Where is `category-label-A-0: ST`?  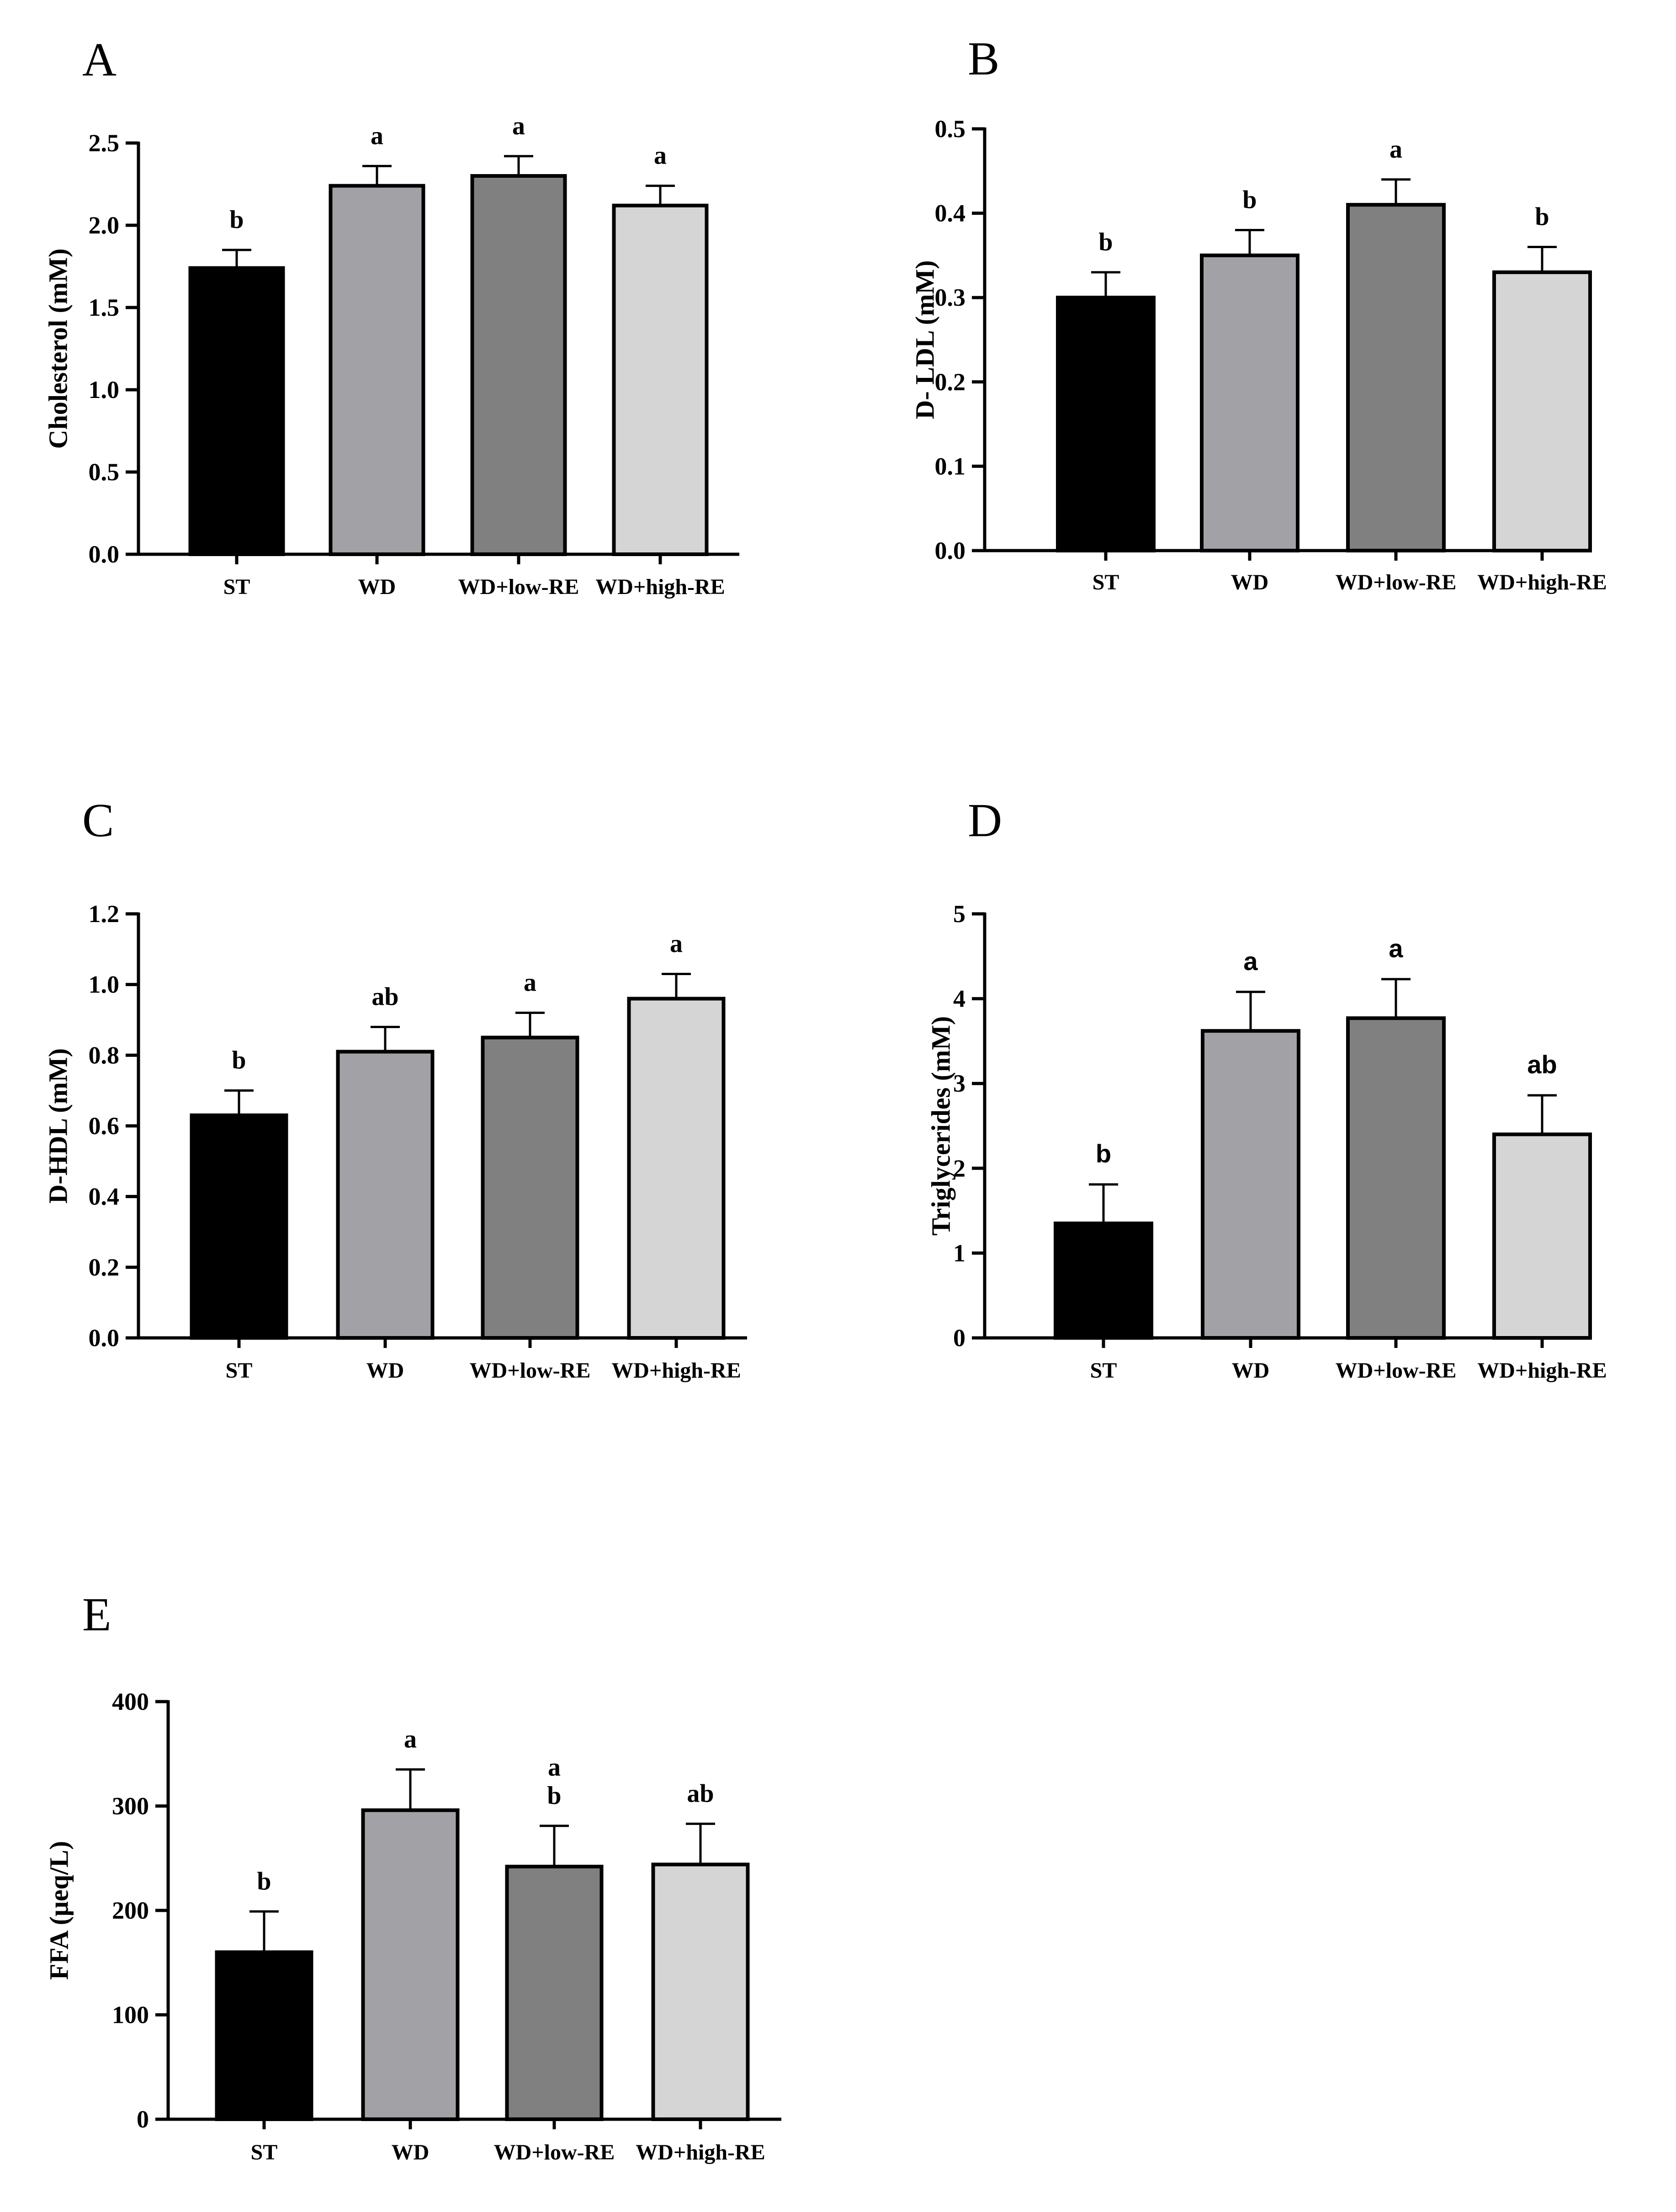 category-label-A-0: ST is located at coordinates (236, 587).